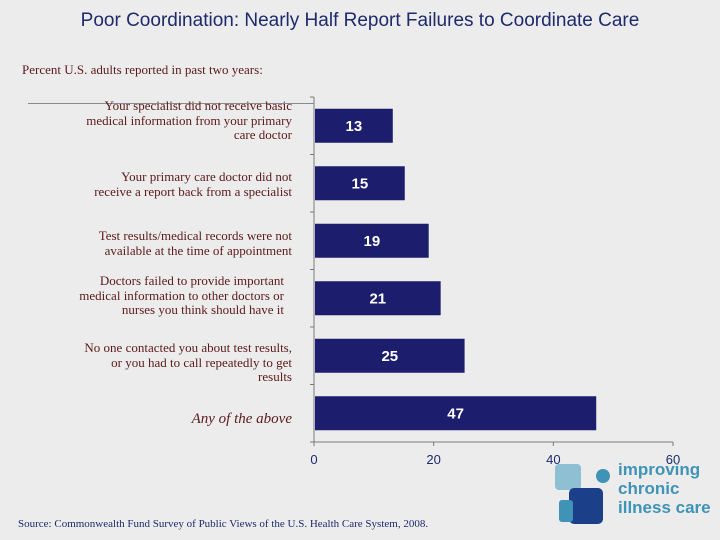 Image resolution: width=720 pixels, height=540 pixels. What do you see at coordinates (553, 459) in the screenshot?
I see `x-tick-label-2: 40` at bounding box center [553, 459].